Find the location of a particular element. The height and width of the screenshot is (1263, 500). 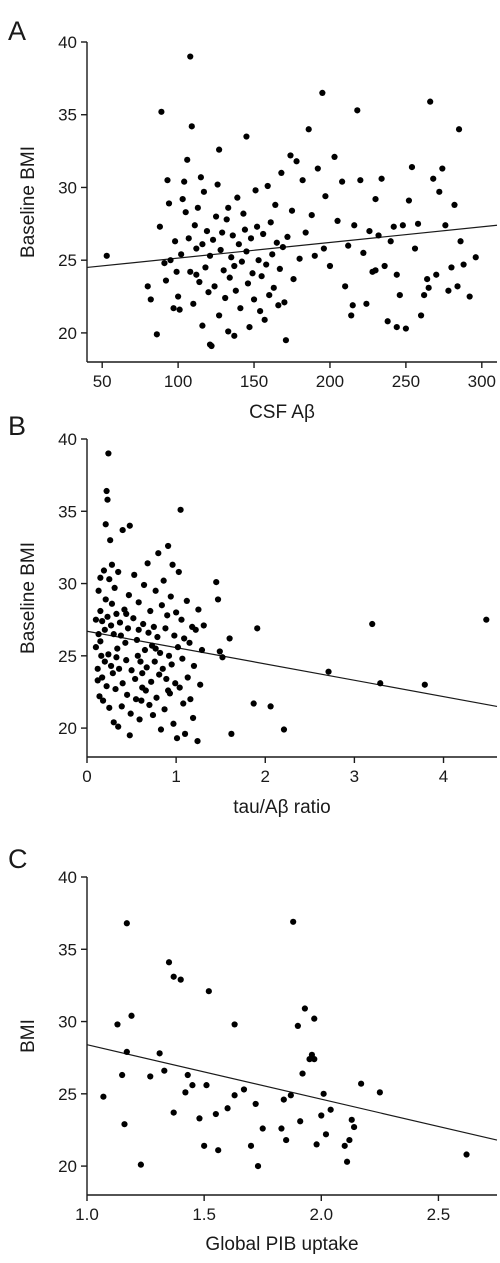

x-tick-label: 1.0 is located at coordinates (87, 1214).